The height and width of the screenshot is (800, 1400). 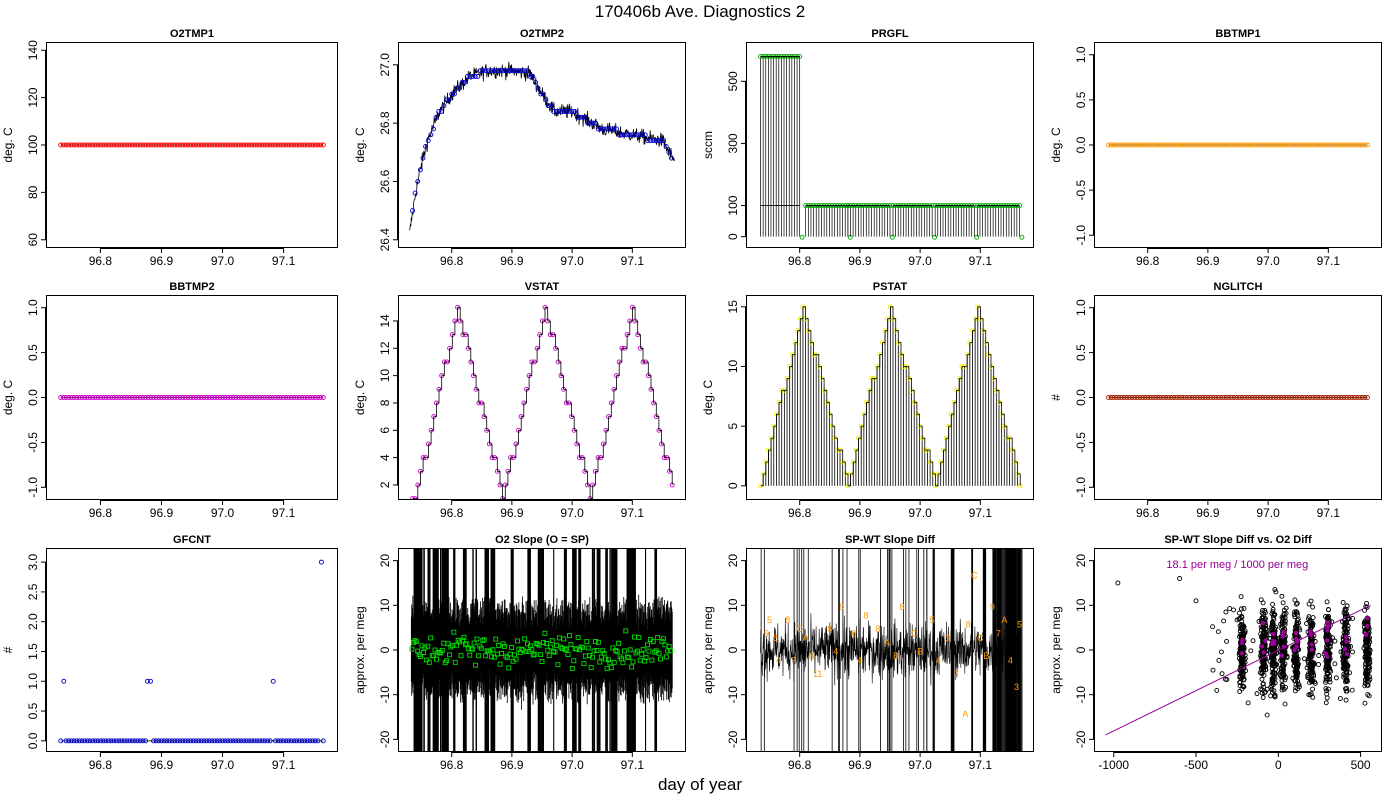 I want to click on y-axis-label: deg. C, so click(x=708, y=397).